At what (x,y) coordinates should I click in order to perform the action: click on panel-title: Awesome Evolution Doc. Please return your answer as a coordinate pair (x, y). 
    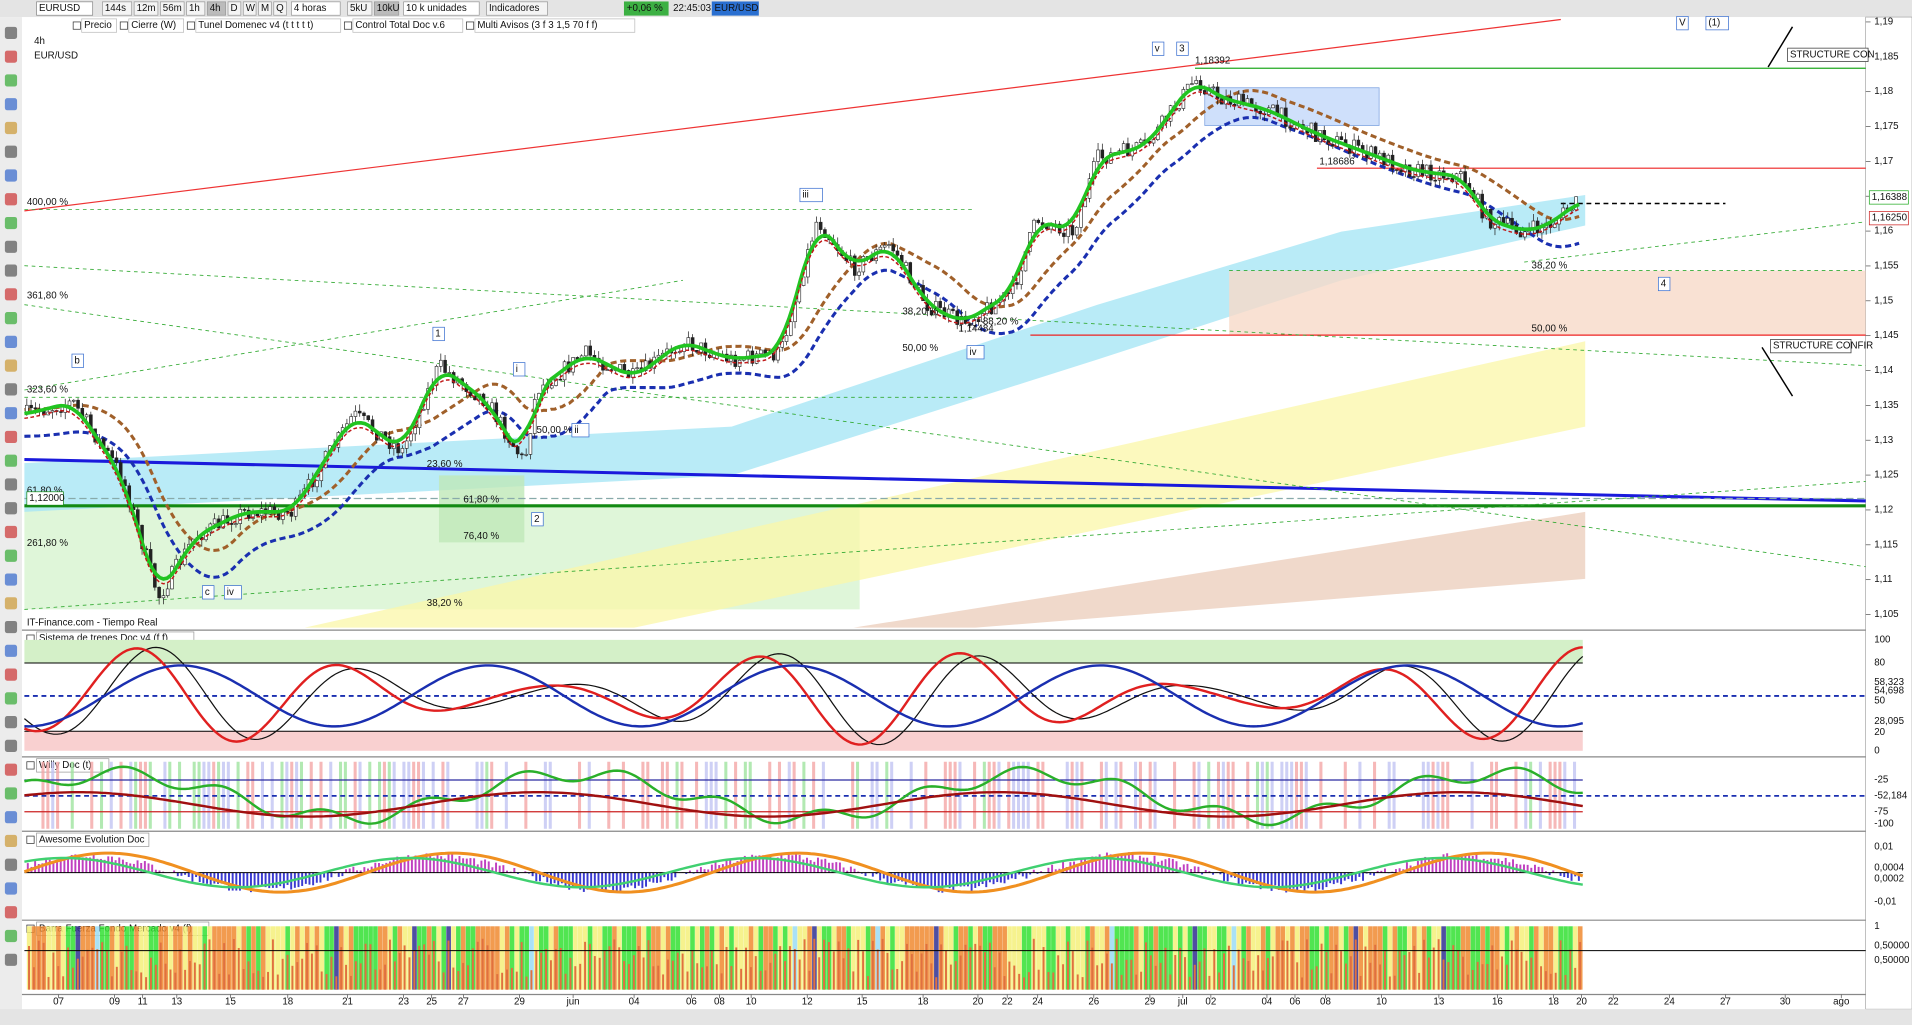
    Looking at the image, I should click on (92, 839).